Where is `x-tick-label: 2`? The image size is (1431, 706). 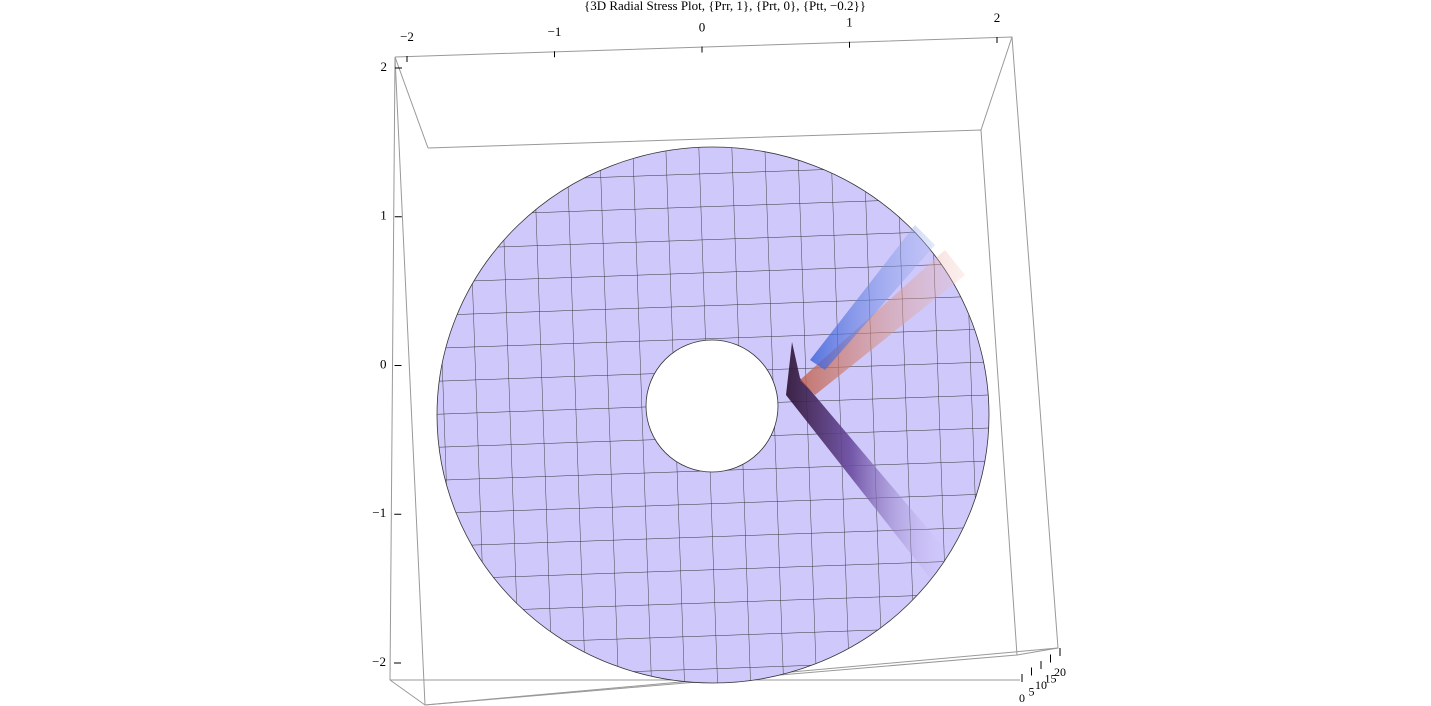
x-tick-label: 2 is located at coordinates (997, 17).